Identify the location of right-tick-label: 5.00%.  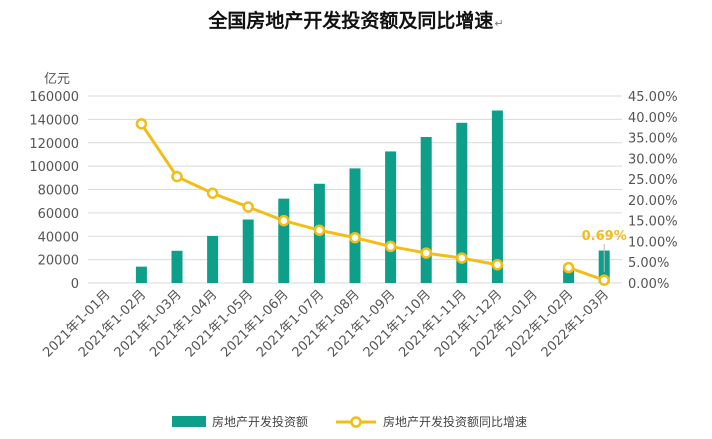
(648, 263).